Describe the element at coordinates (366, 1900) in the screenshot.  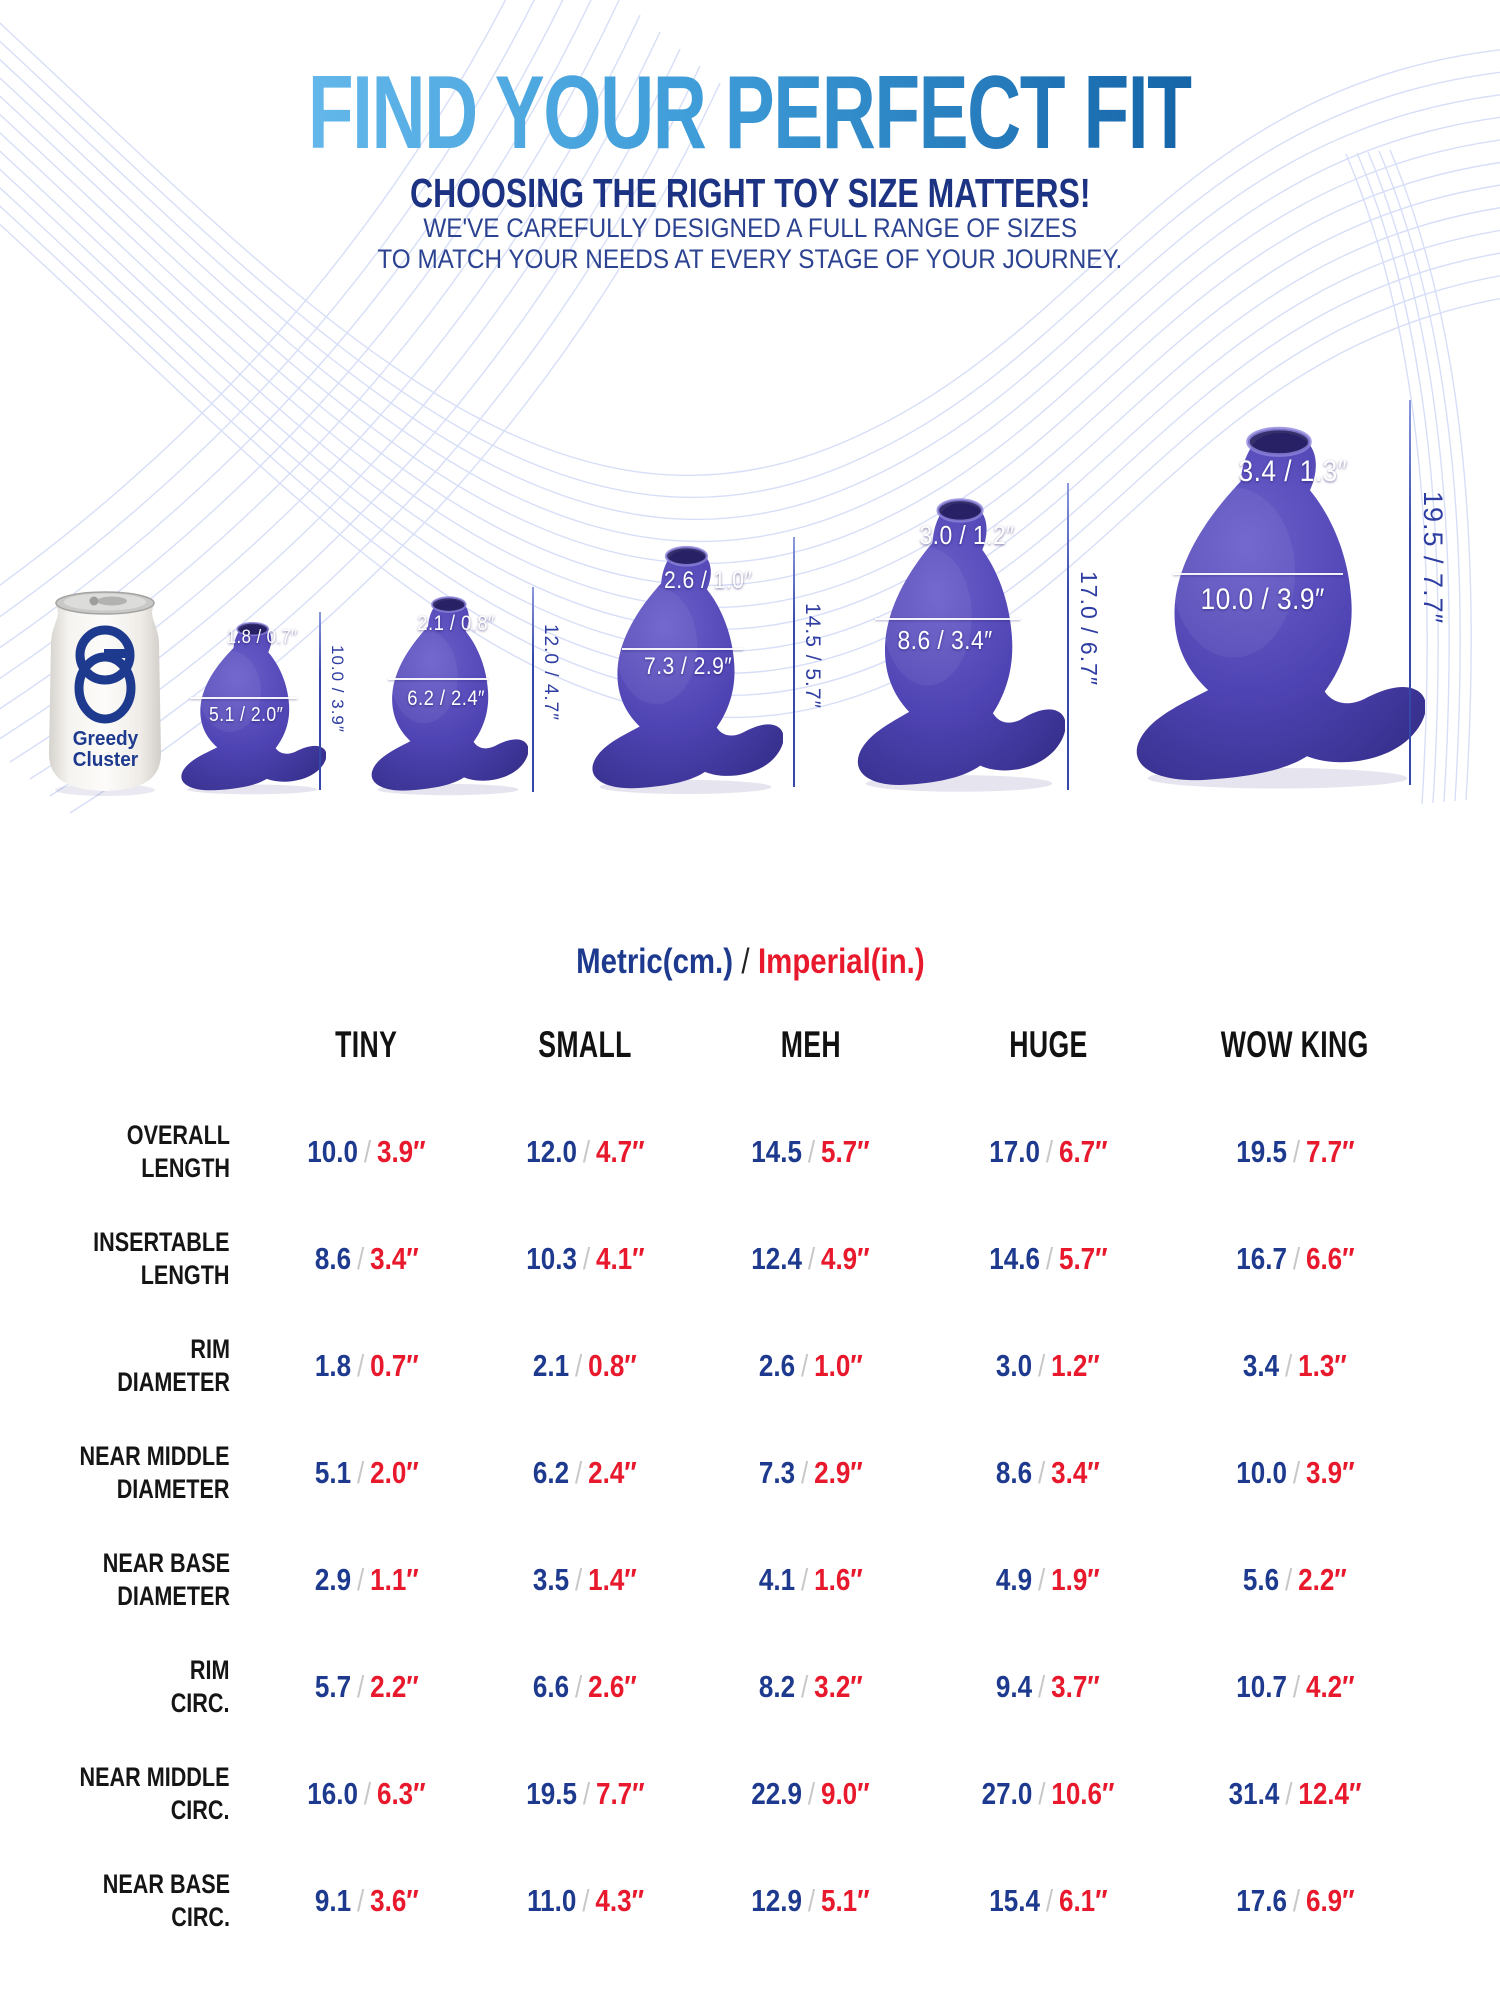
I see `value-cell: 9.1/3.6″` at that location.